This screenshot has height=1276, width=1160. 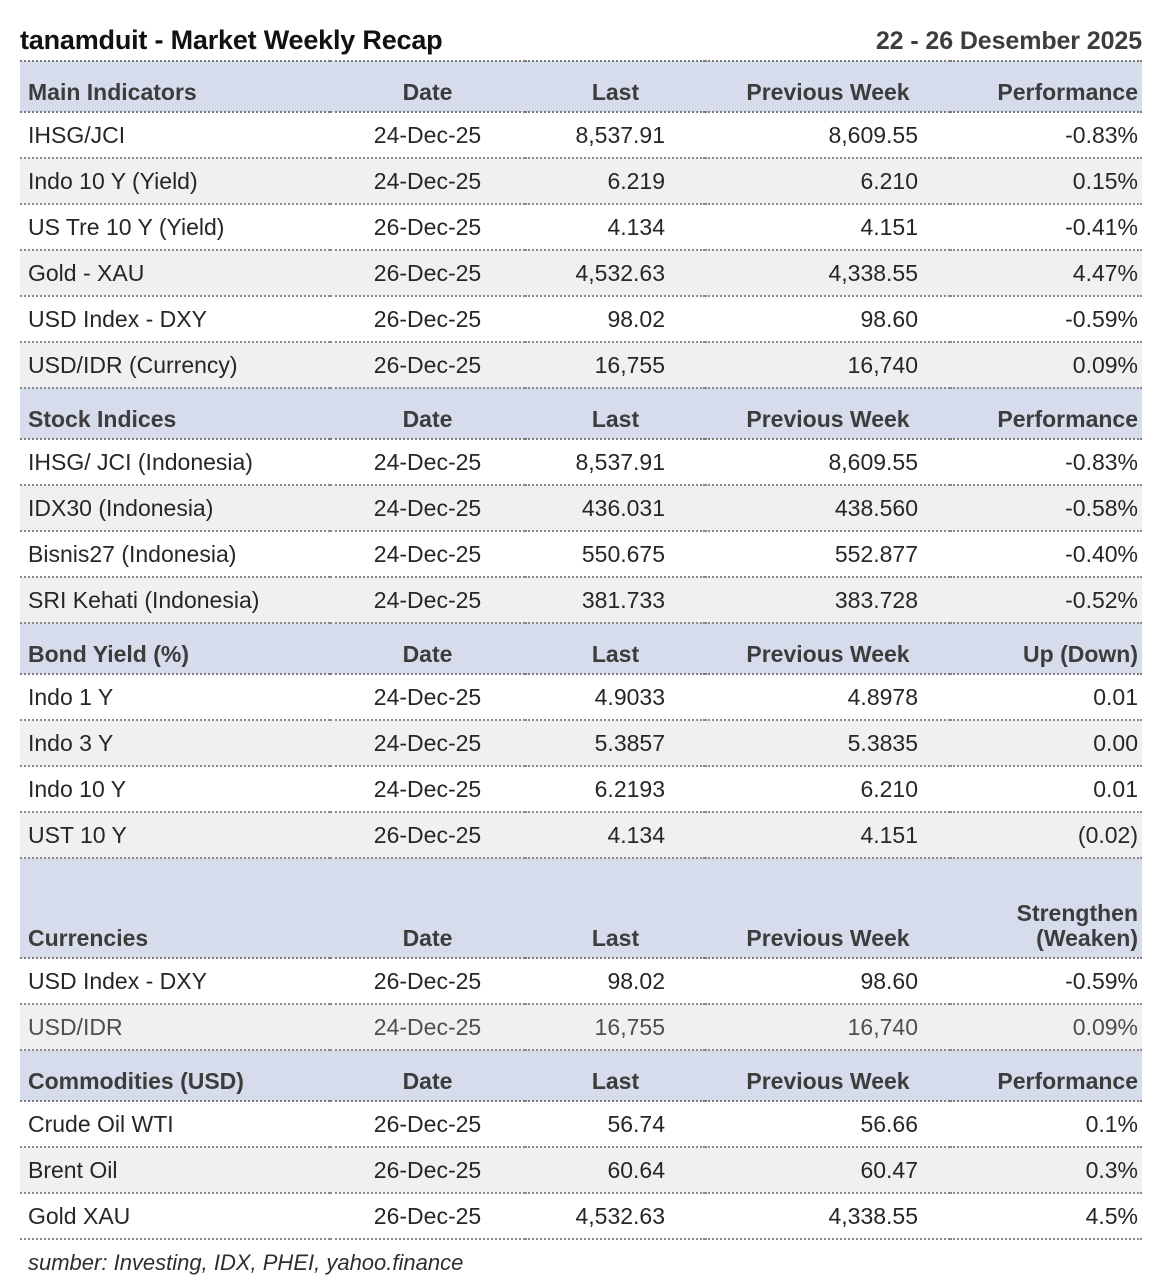 I want to click on cell-name: USD/IDR (Currency), so click(x=175, y=365).